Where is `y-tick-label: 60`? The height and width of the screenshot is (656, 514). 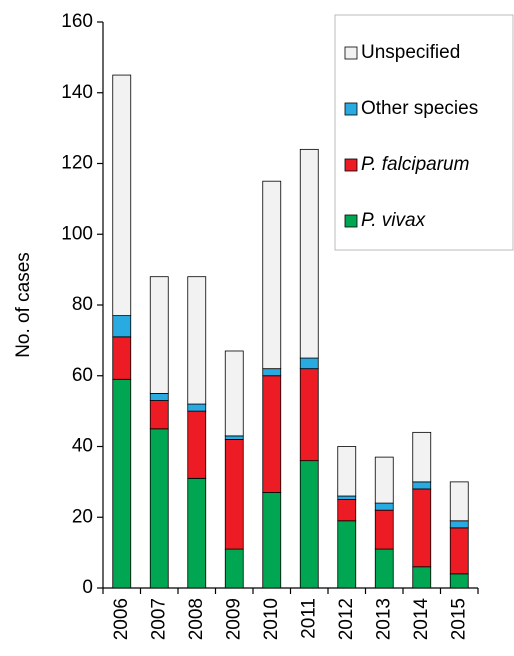
y-tick-label: 60 is located at coordinates (82, 375).